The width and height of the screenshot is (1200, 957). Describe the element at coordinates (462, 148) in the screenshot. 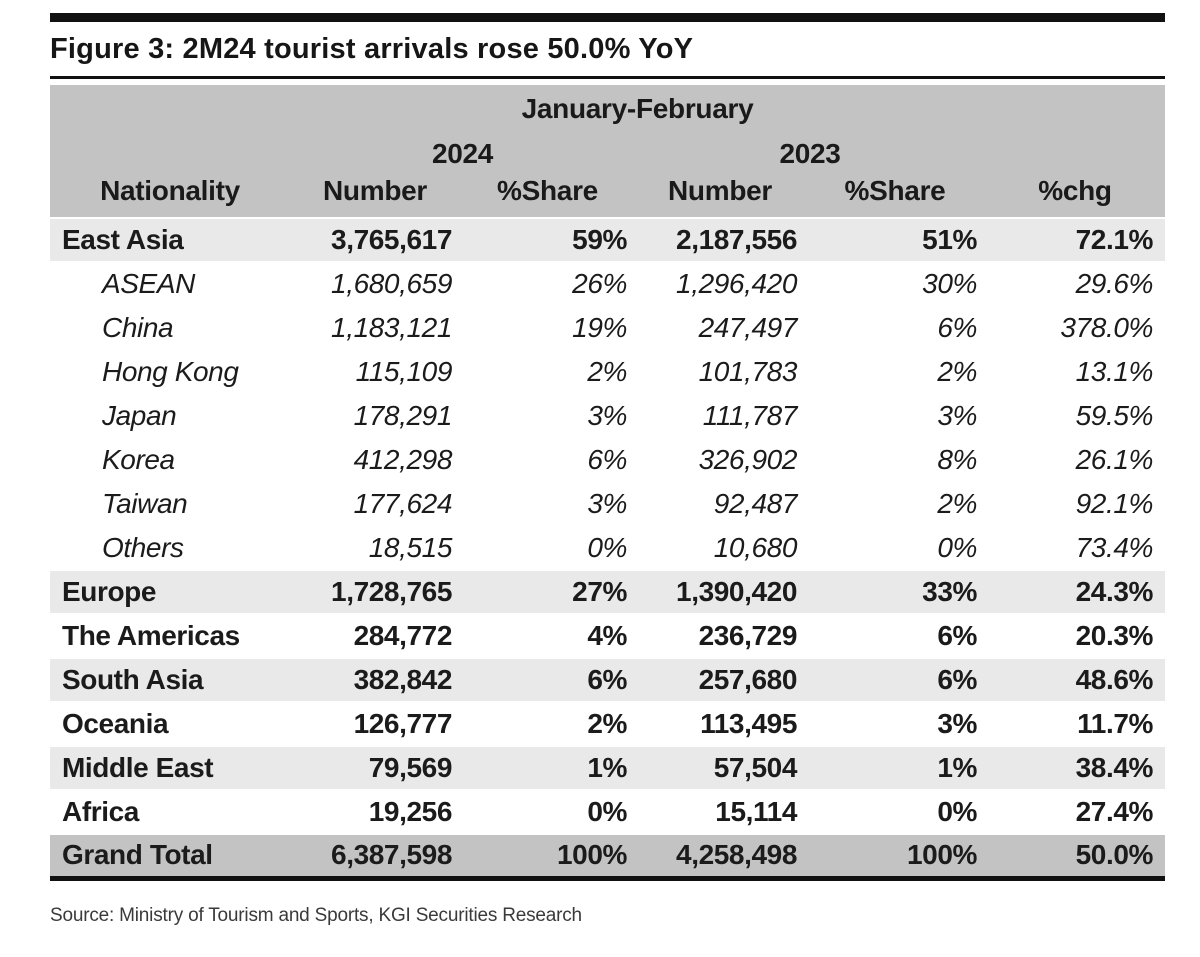

I see `header-year-2024: 2024` at that location.